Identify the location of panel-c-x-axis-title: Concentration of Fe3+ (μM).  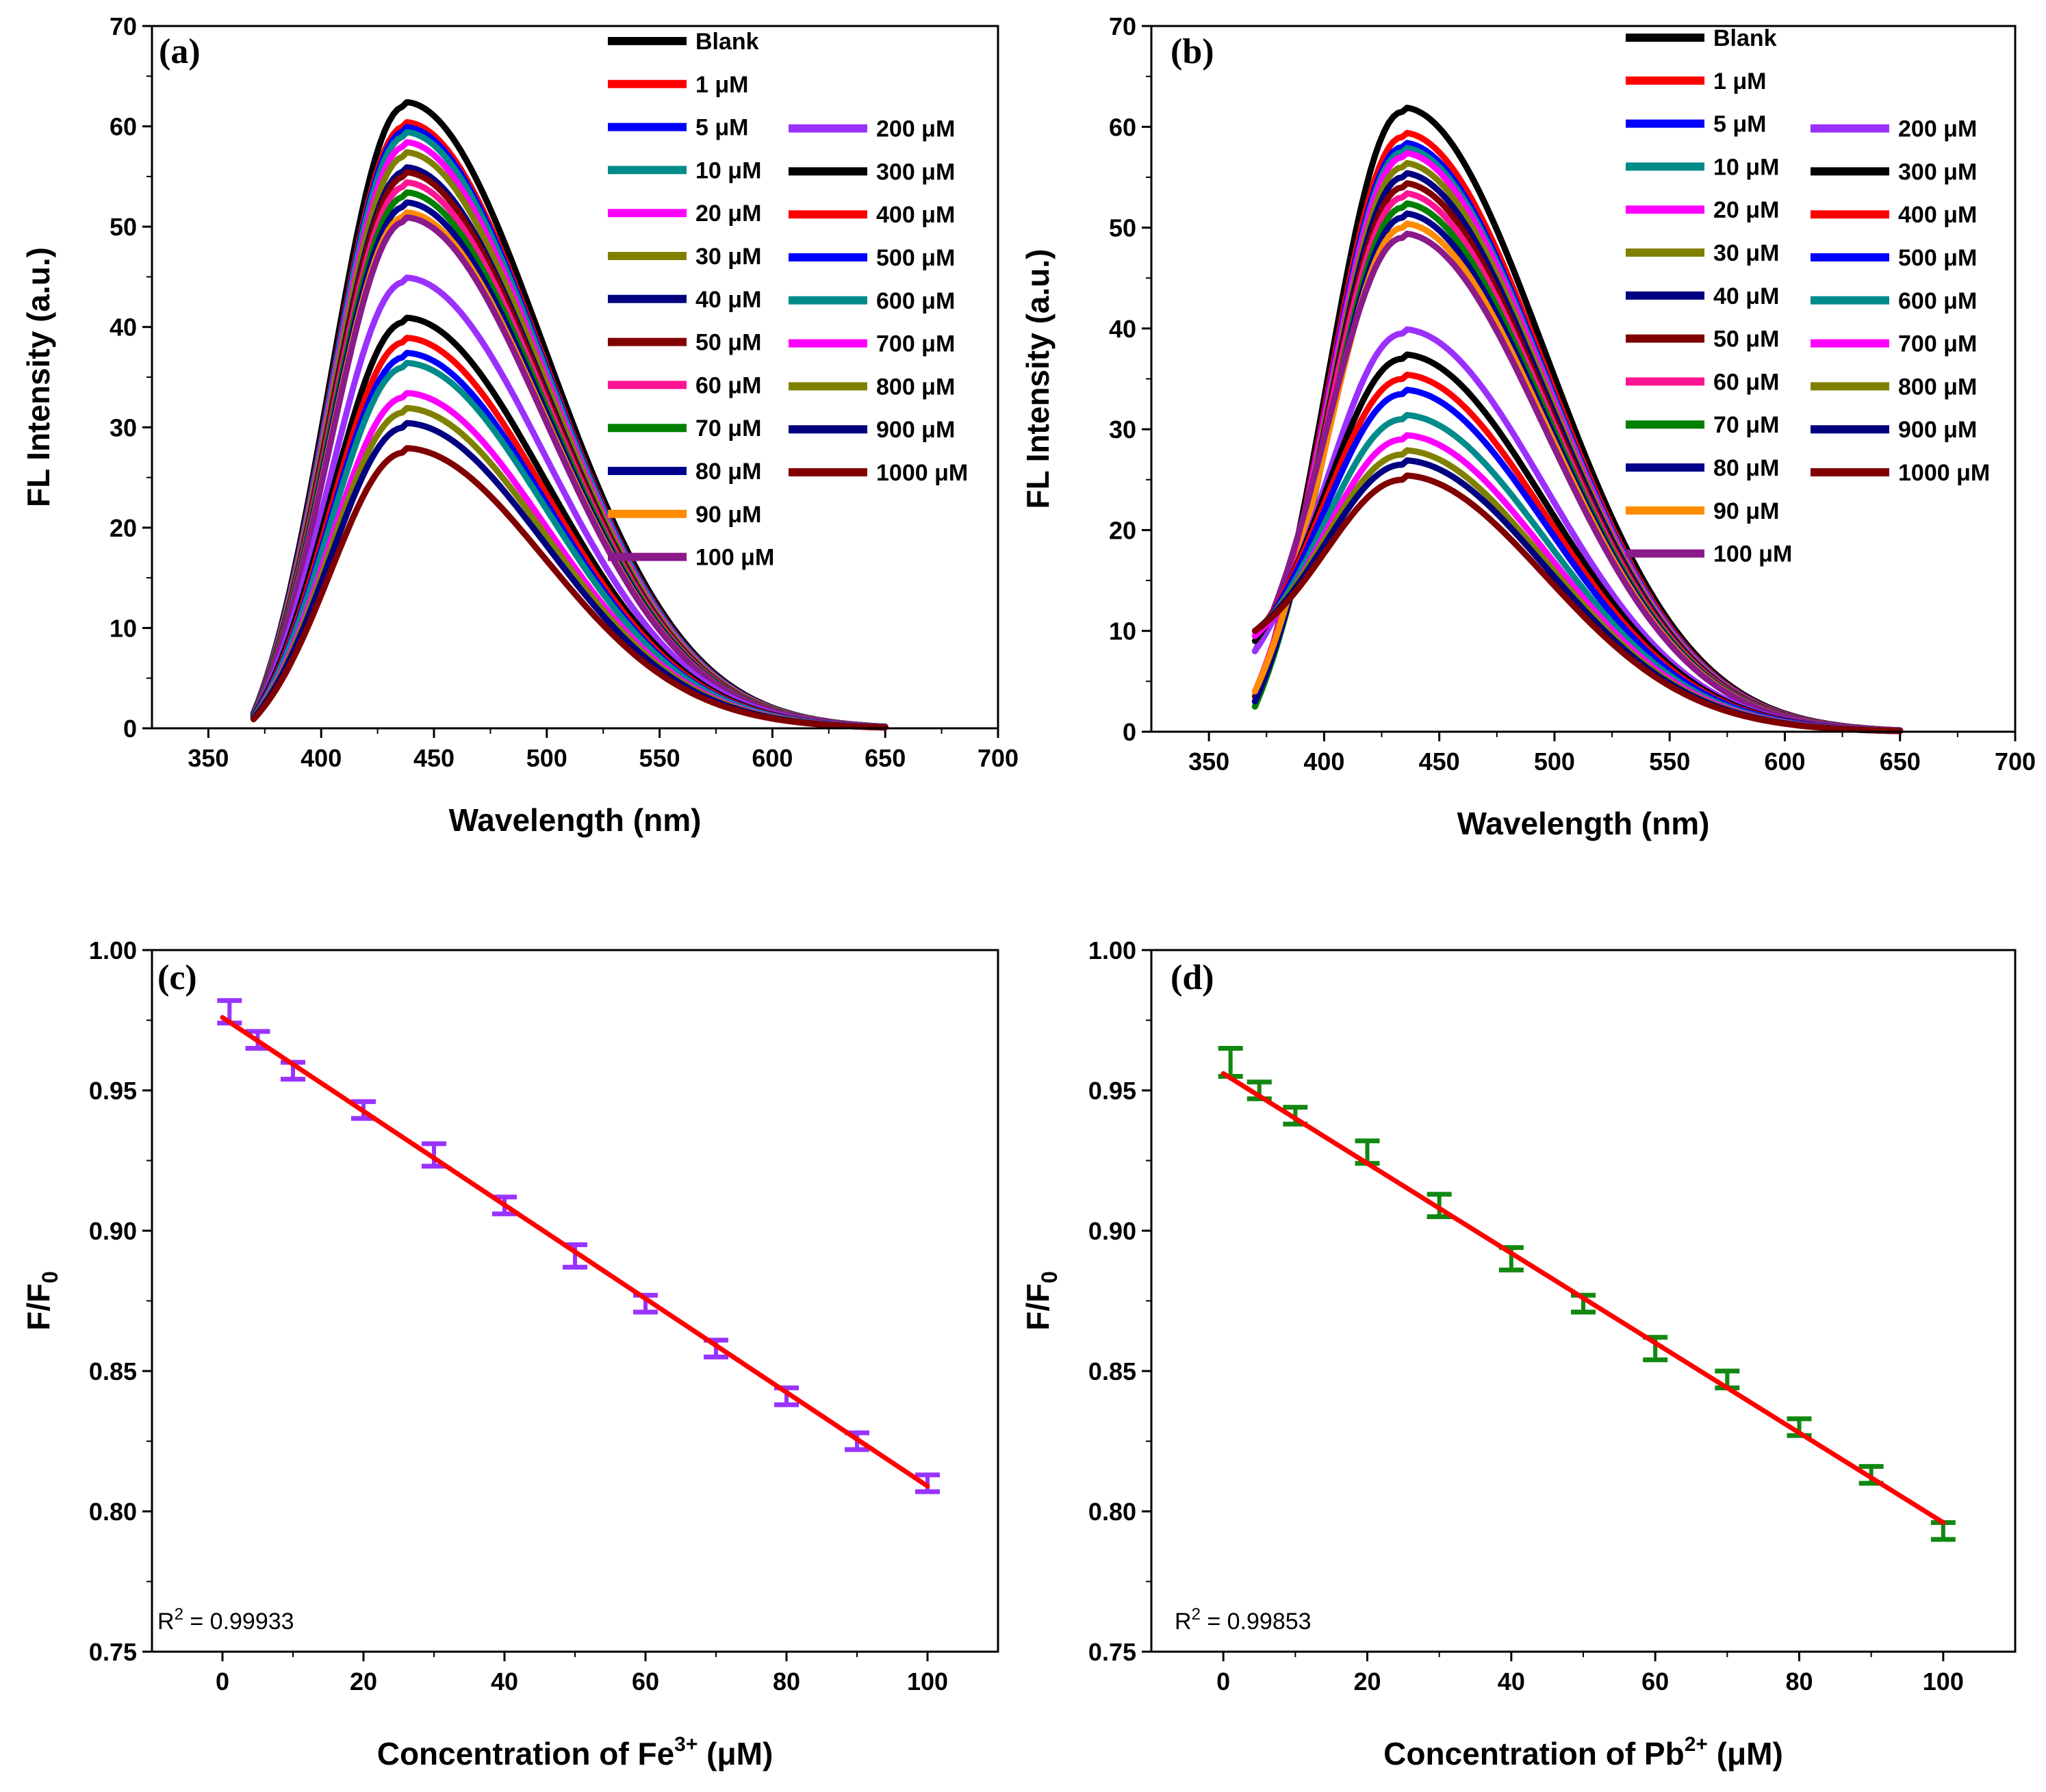
(575, 1752).